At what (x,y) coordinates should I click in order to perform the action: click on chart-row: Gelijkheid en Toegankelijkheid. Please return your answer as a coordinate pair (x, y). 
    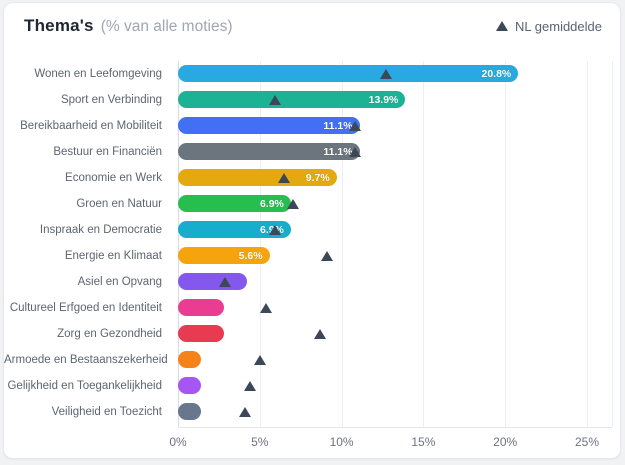
    Looking at the image, I should click on (312, 386).